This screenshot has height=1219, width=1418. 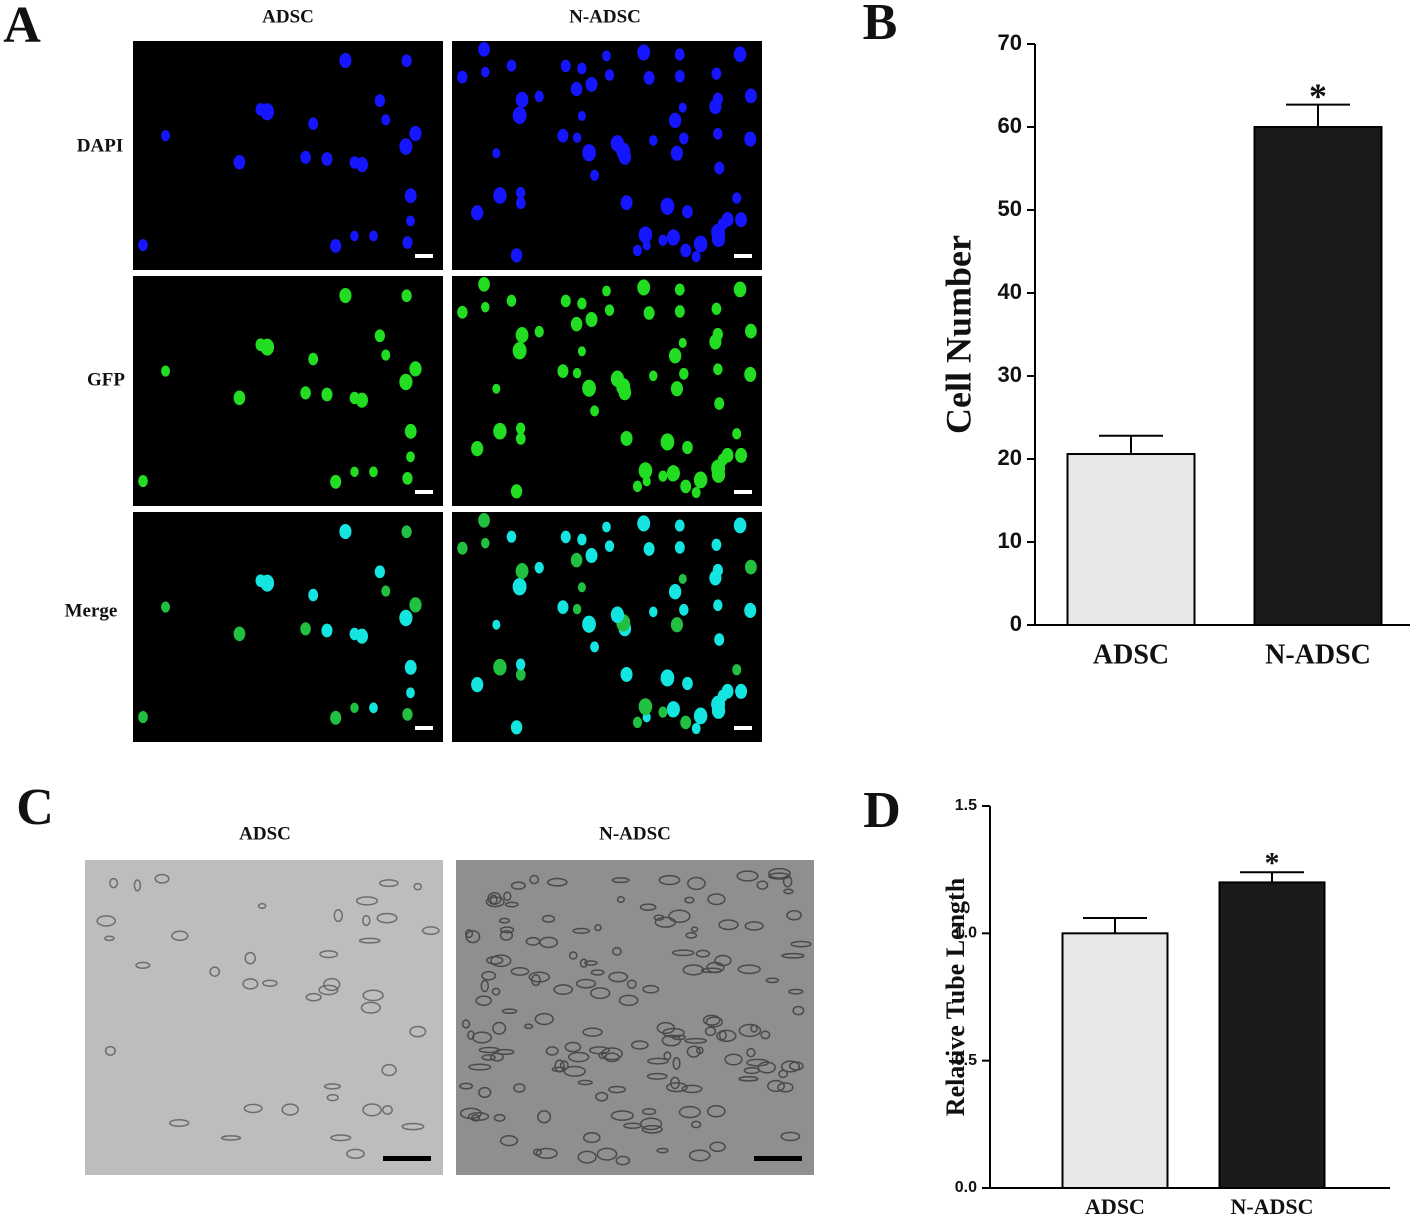 What do you see at coordinates (288, 391) in the screenshot?
I see `micrograph` at bounding box center [288, 391].